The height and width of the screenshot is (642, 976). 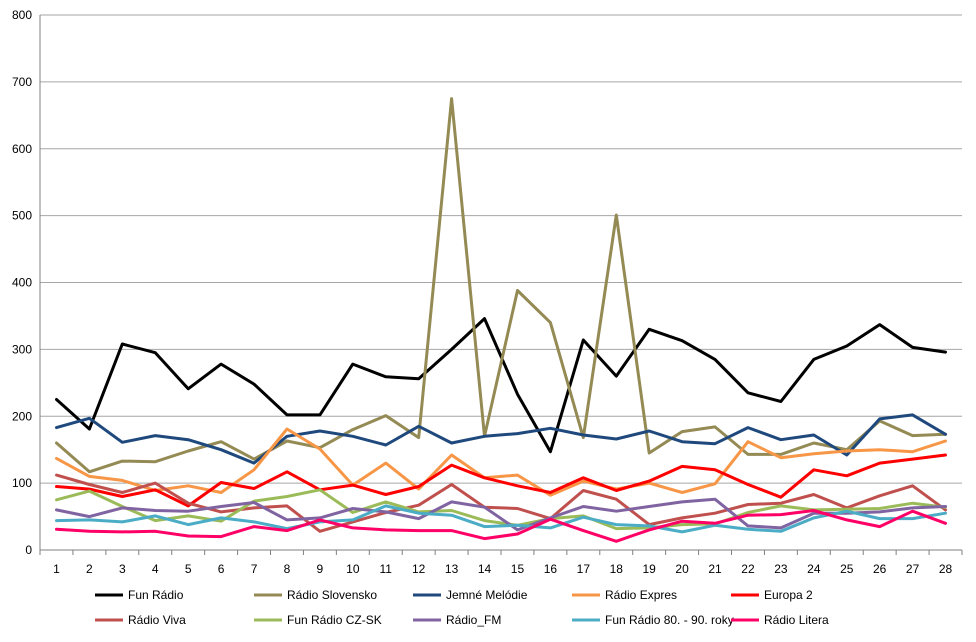 I want to click on x-tick-label: 27, so click(x=913, y=569).